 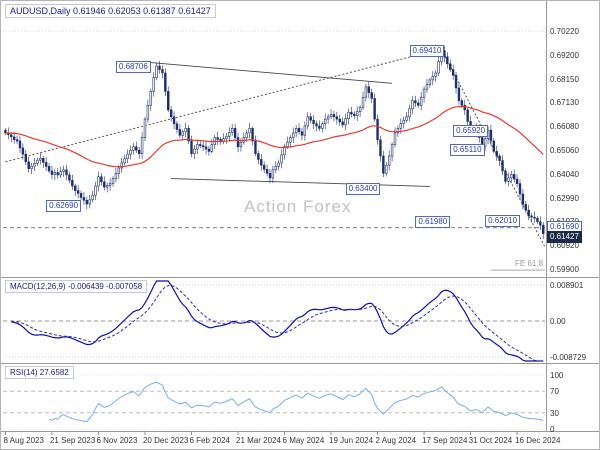 What do you see at coordinates (558, 321) in the screenshot?
I see `macd-axis-tick: 0.00` at bounding box center [558, 321].